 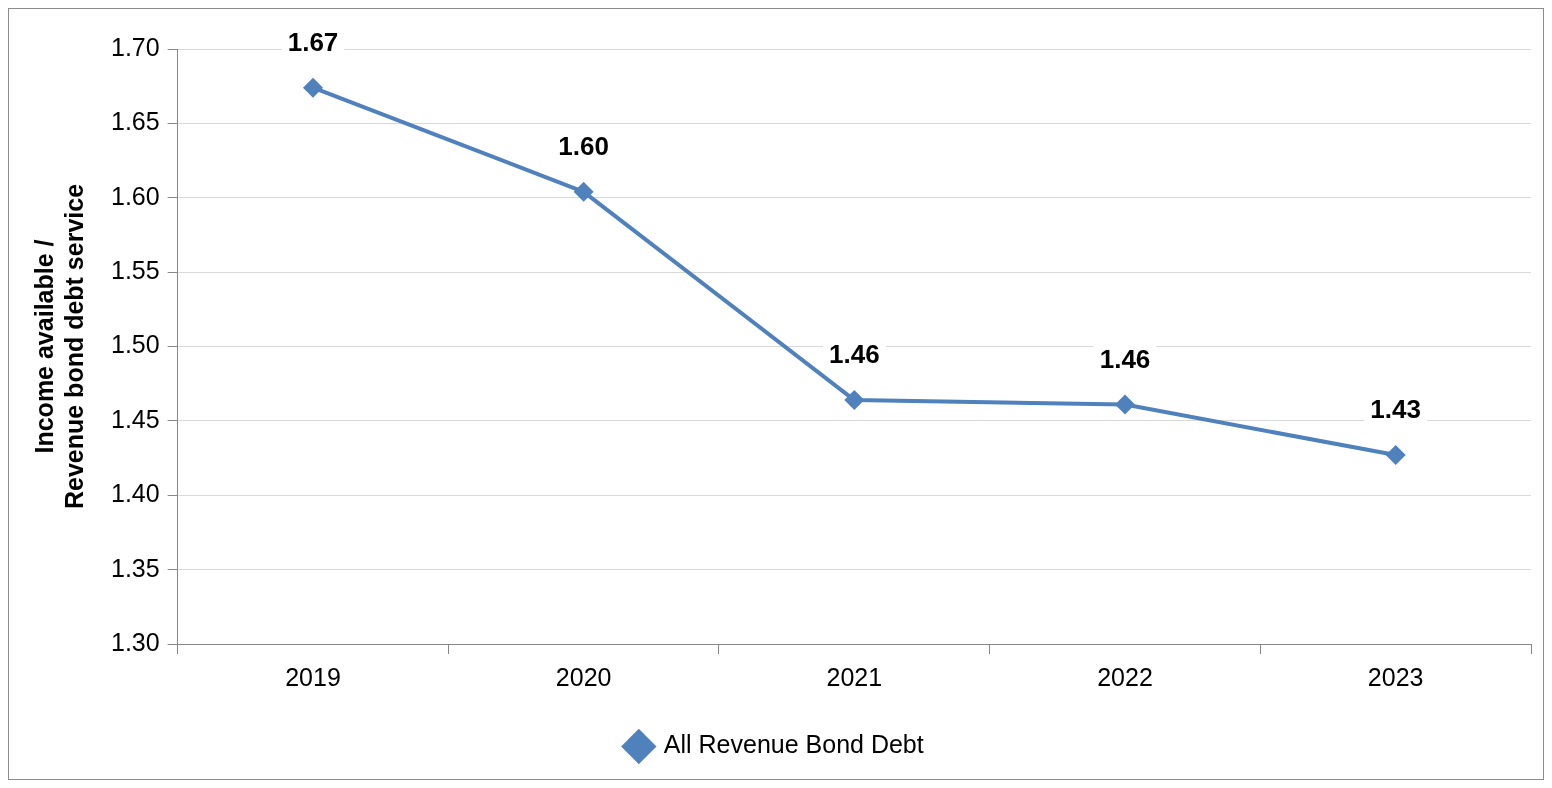 I want to click on x-tick-label: 2021, so click(x=854, y=676).